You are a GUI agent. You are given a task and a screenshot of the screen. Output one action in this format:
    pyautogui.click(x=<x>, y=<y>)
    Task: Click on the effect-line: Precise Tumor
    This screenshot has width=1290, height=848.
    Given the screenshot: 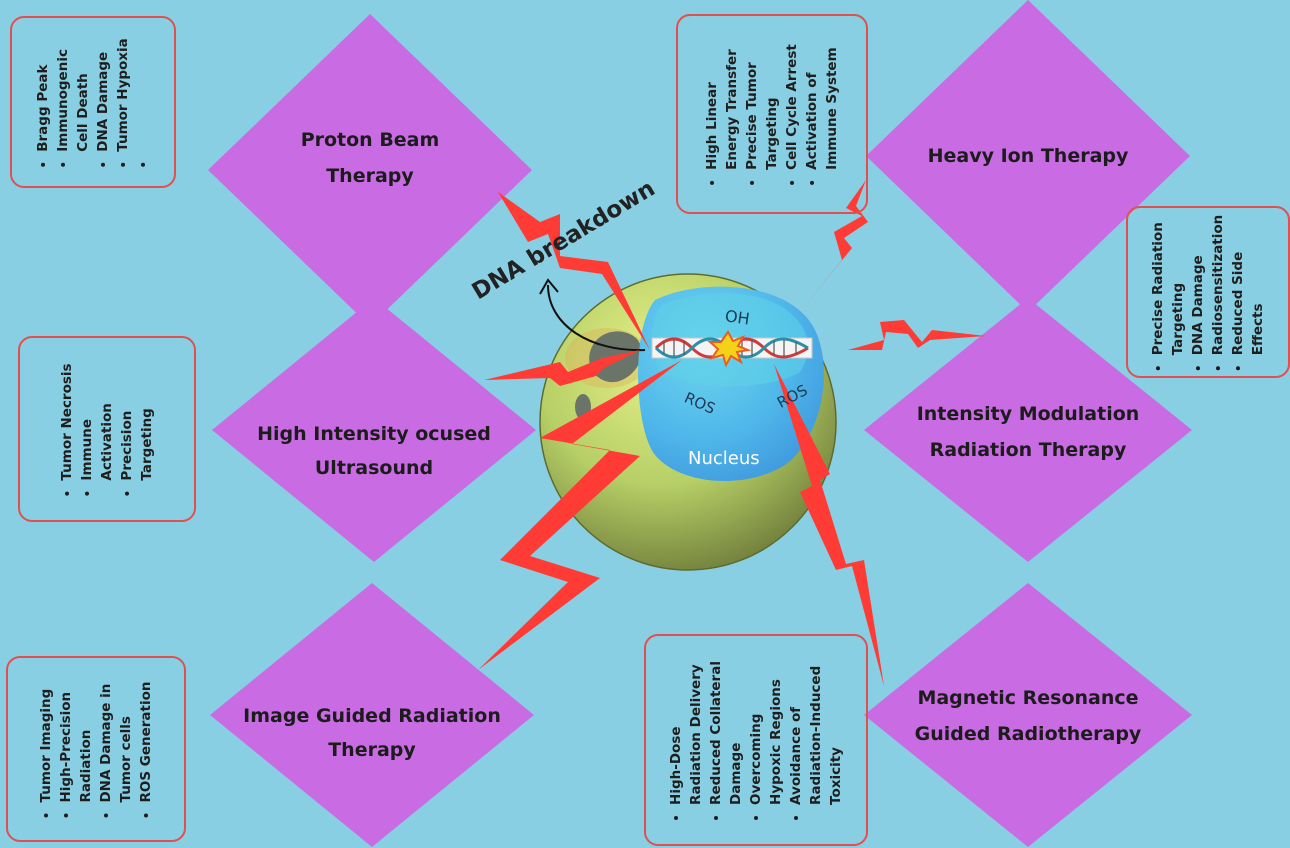 What is the action you would take?
    pyautogui.click(x=752, y=107)
    